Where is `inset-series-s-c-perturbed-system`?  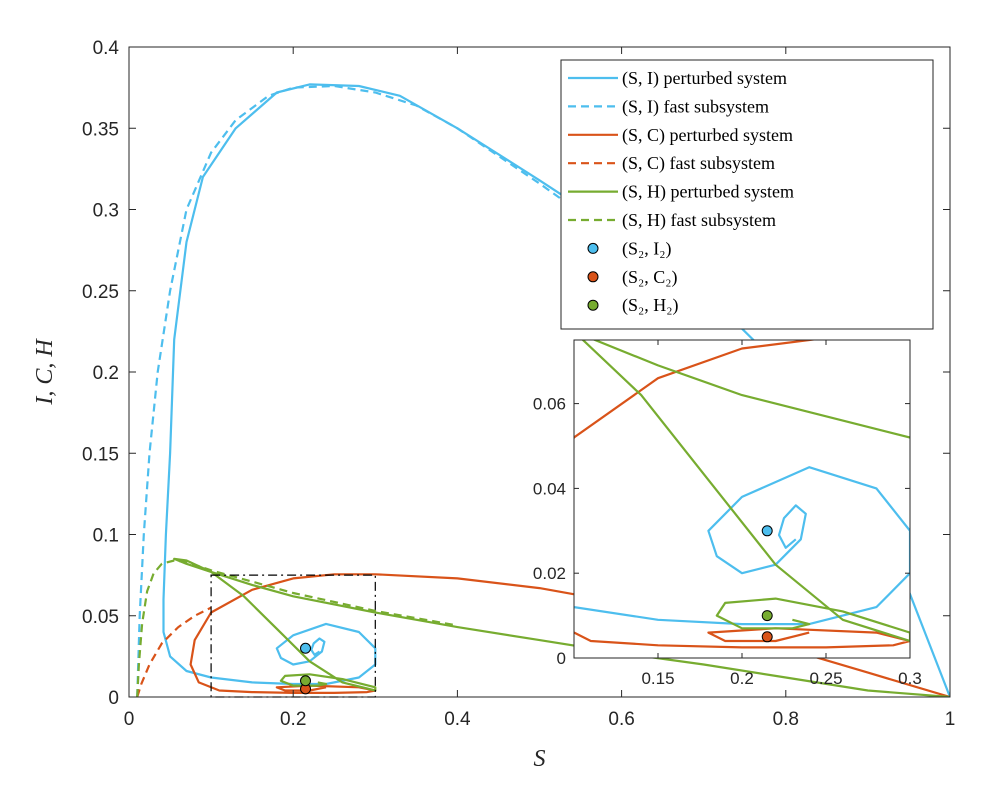 inset-series-s-c-perturbed-system is located at coordinates (742, 494).